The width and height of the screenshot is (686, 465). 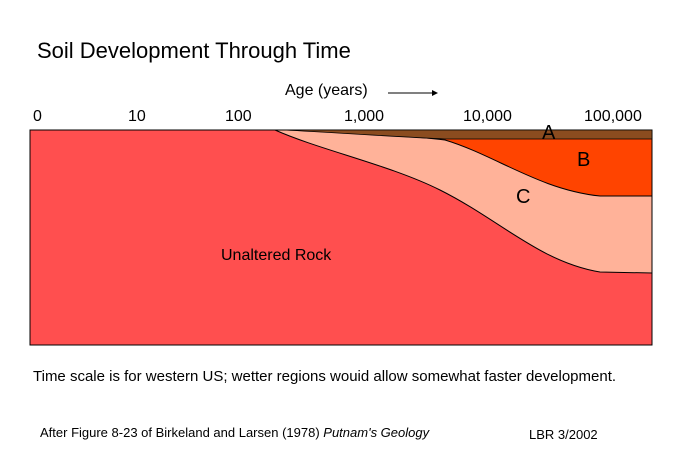 I want to click on unaltered-rock-label: Unaltered Rock, so click(x=276, y=255).